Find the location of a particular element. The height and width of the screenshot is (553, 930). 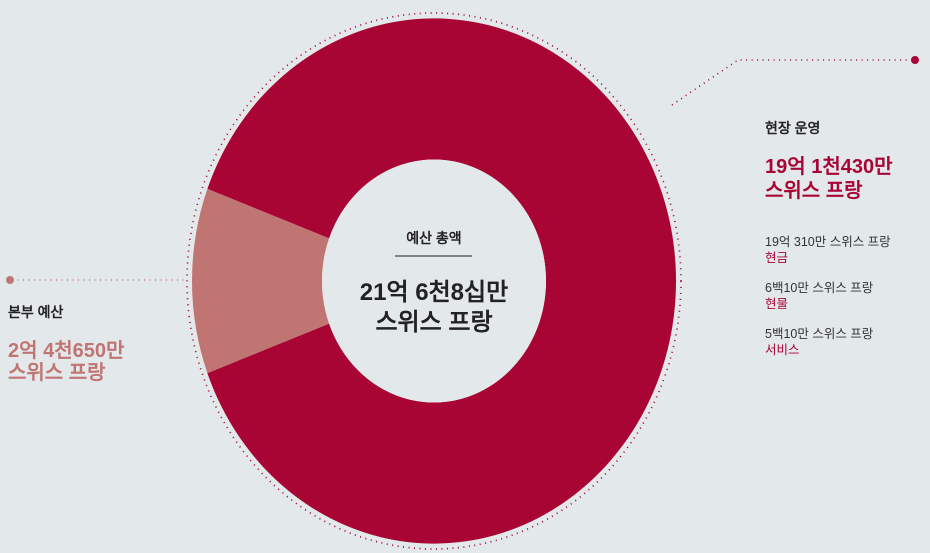

donut-hole is located at coordinates (434, 281).